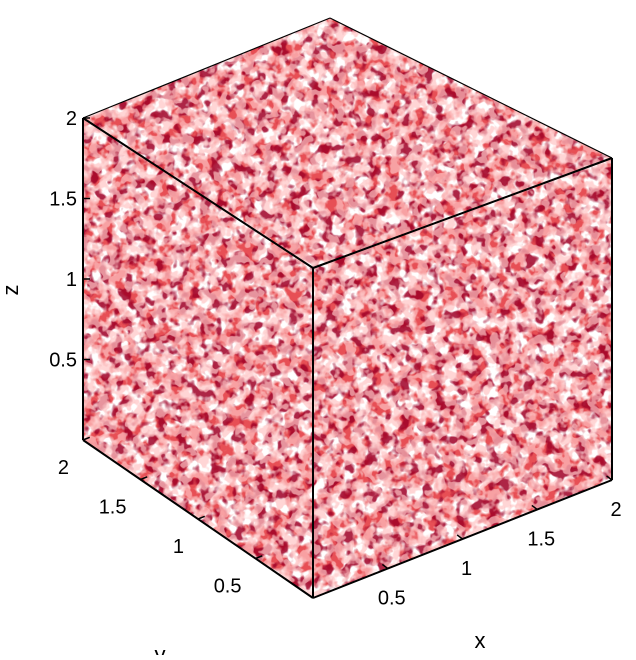  I want to click on z-axis-tick-label: 1, so click(71, 280).